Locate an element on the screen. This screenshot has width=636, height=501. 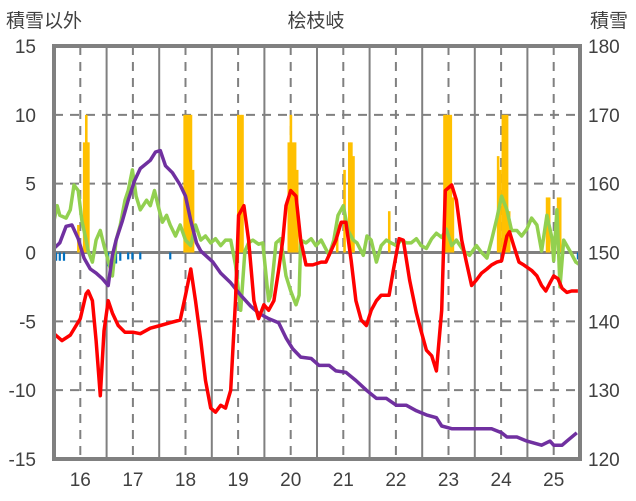
x-axis-tick-label: 23 is located at coordinates (448, 480).